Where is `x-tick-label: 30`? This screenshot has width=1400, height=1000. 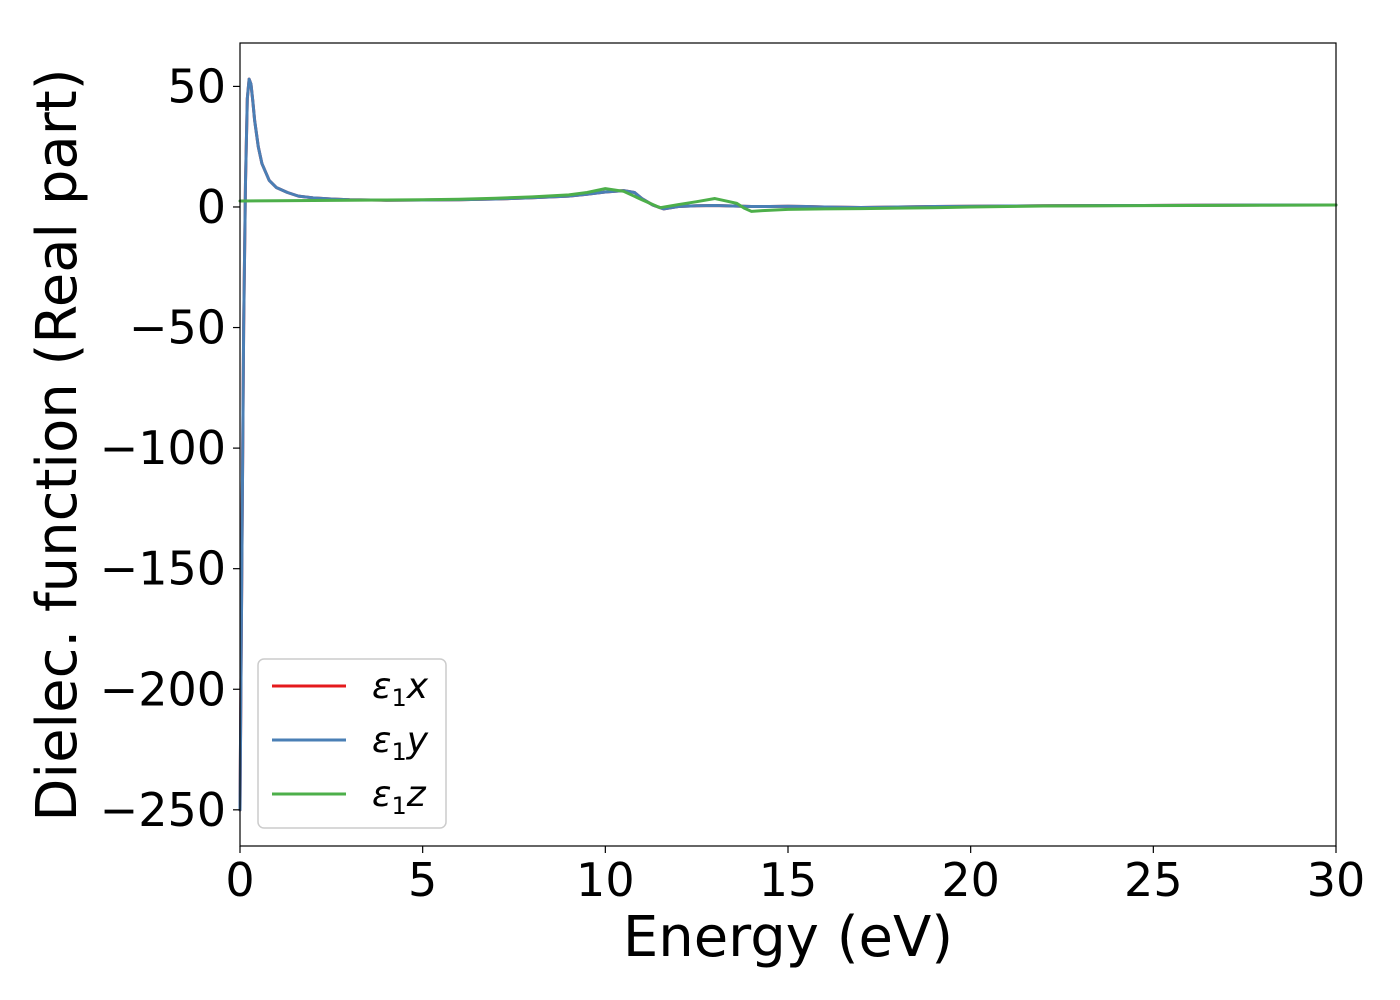 x-tick-label: 30 is located at coordinates (1336, 880).